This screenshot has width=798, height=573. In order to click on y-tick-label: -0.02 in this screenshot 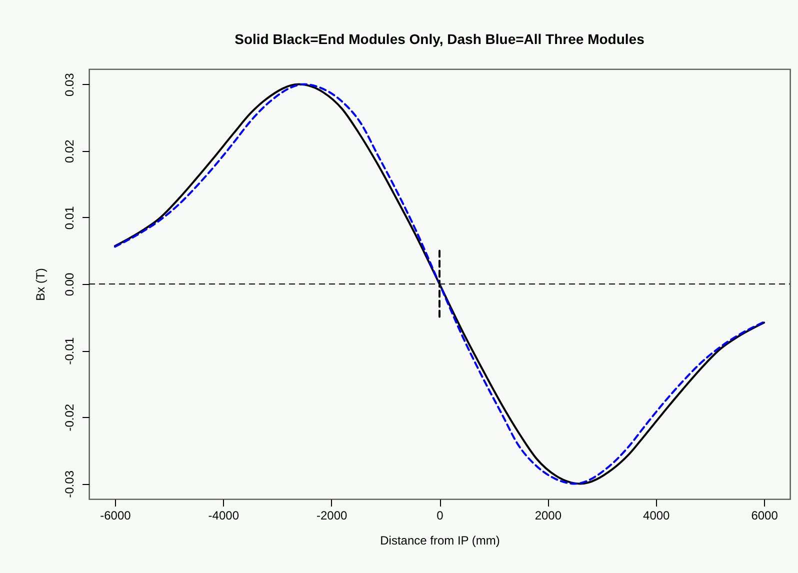, I will do `click(69, 418)`.